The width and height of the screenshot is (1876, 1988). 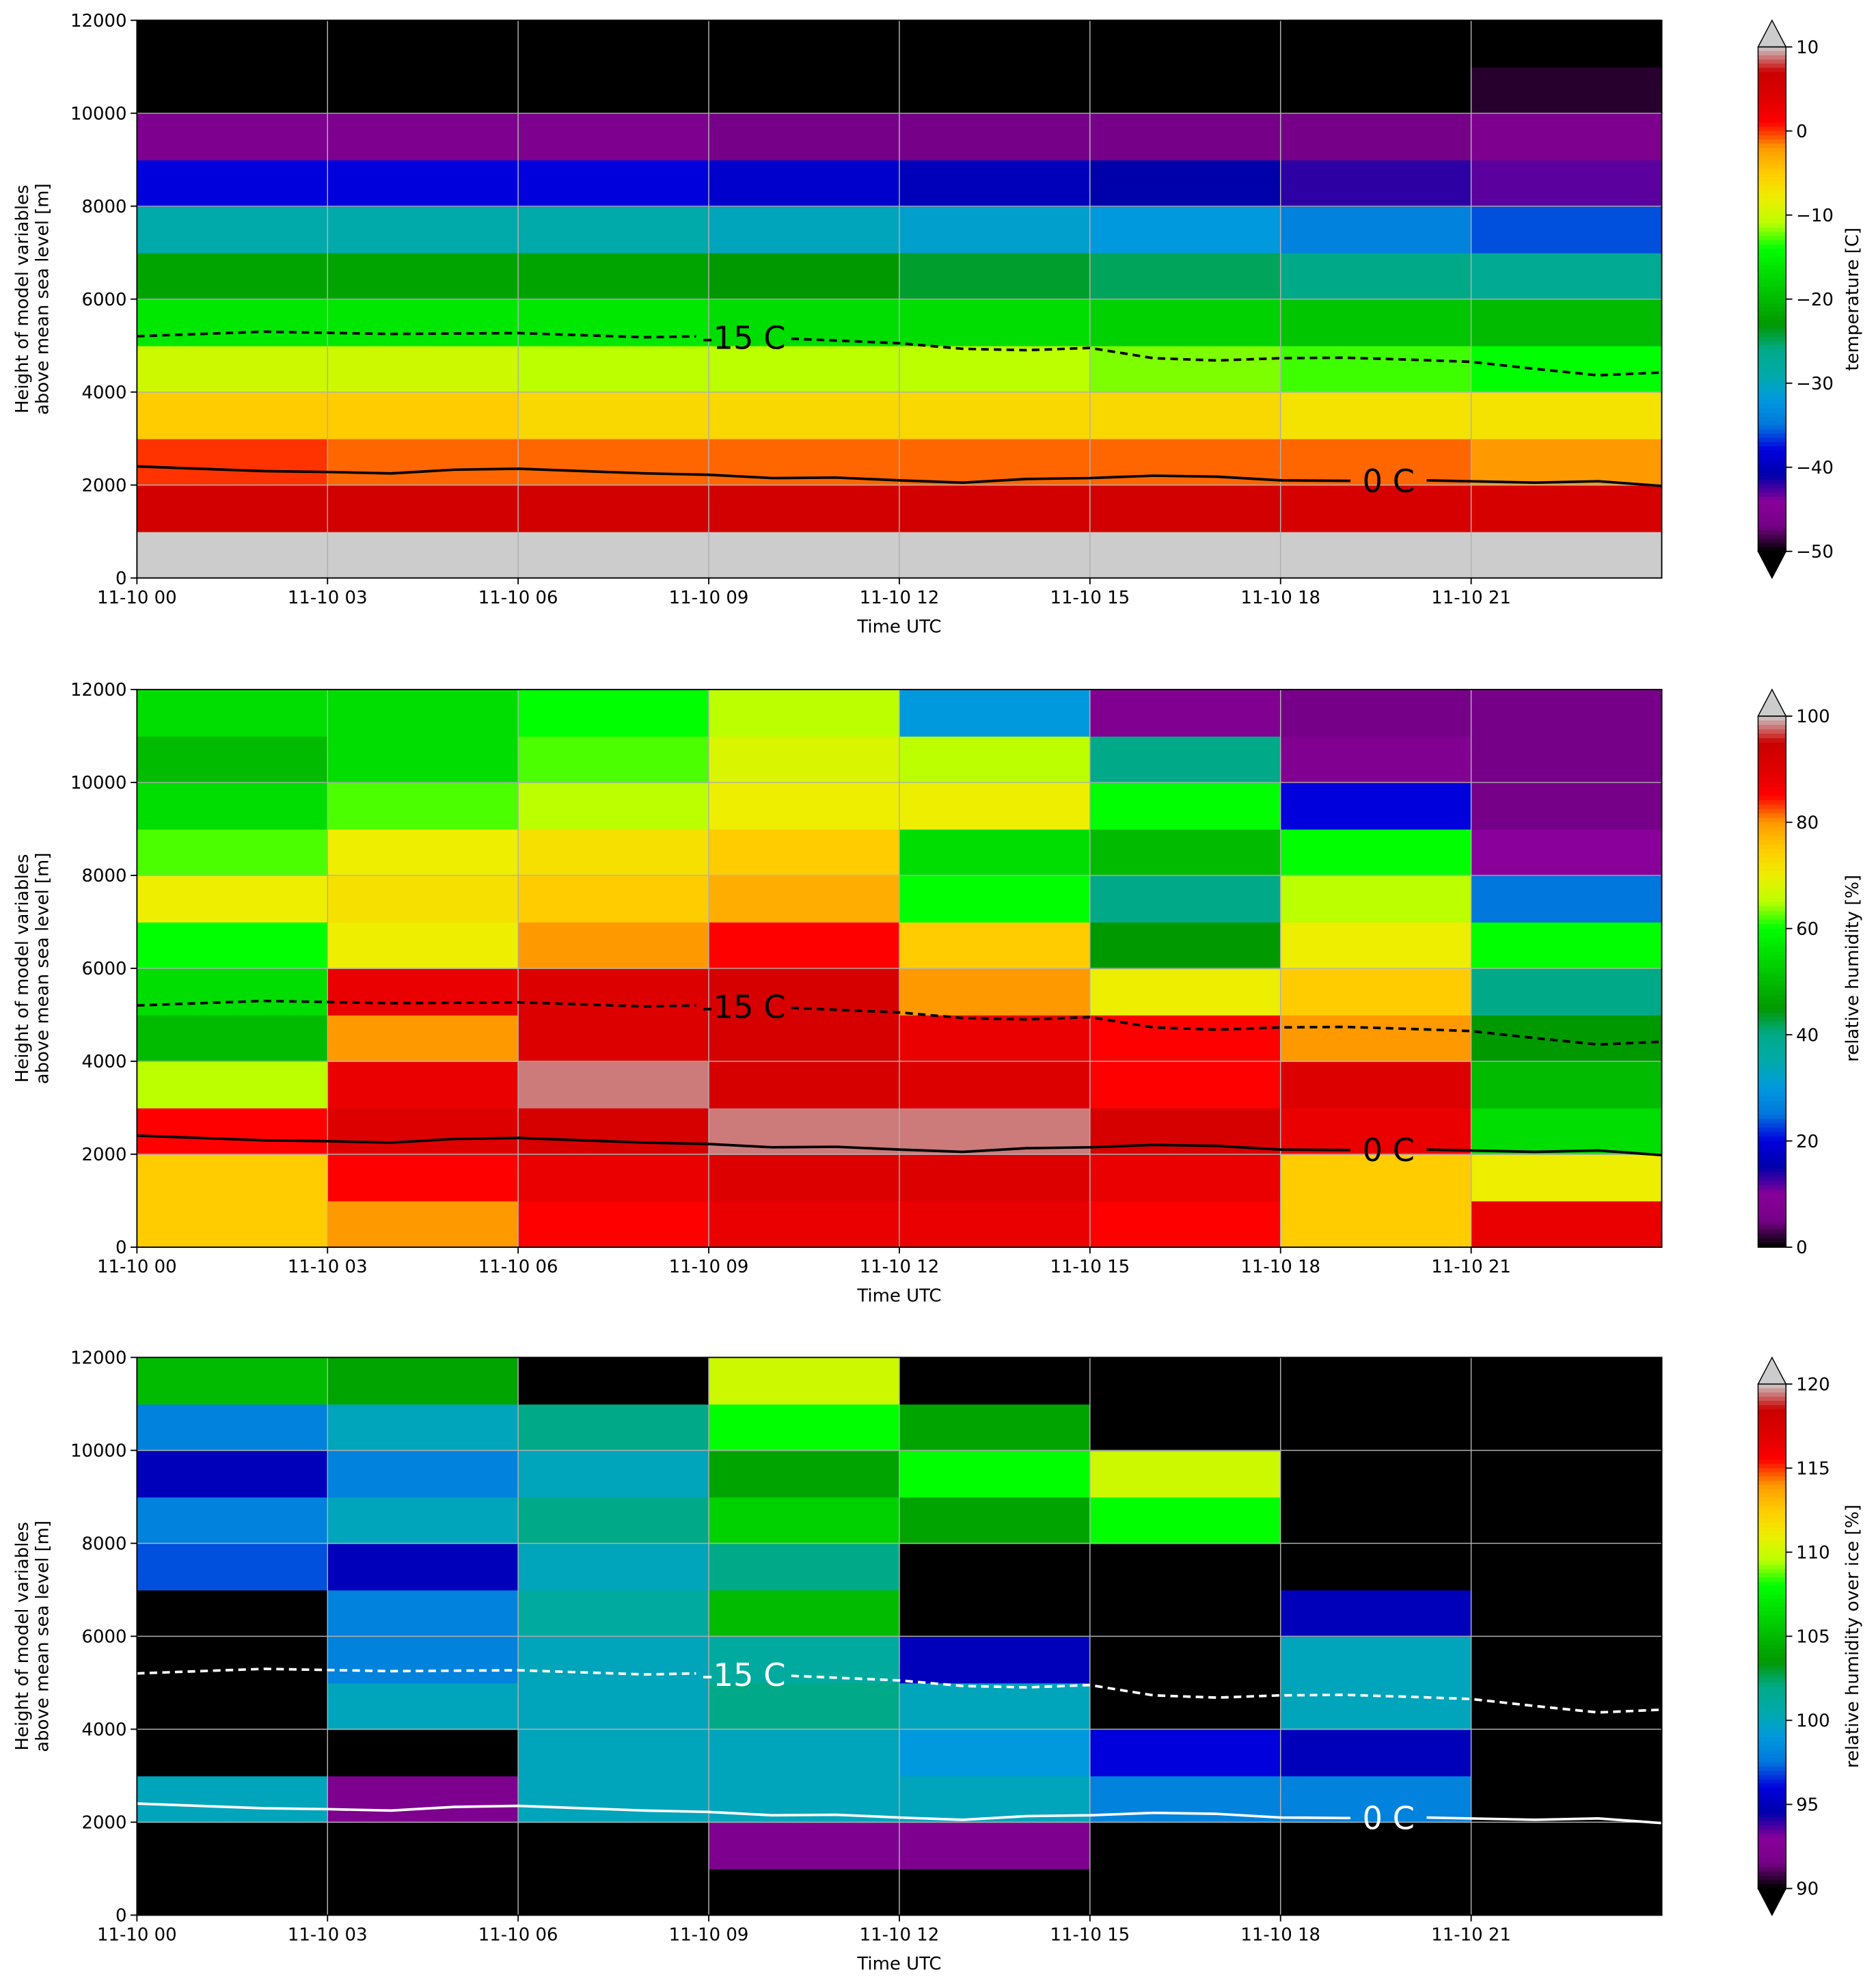 What do you see at coordinates (121, 579) in the screenshot?
I see `y-tick-label: 0` at bounding box center [121, 579].